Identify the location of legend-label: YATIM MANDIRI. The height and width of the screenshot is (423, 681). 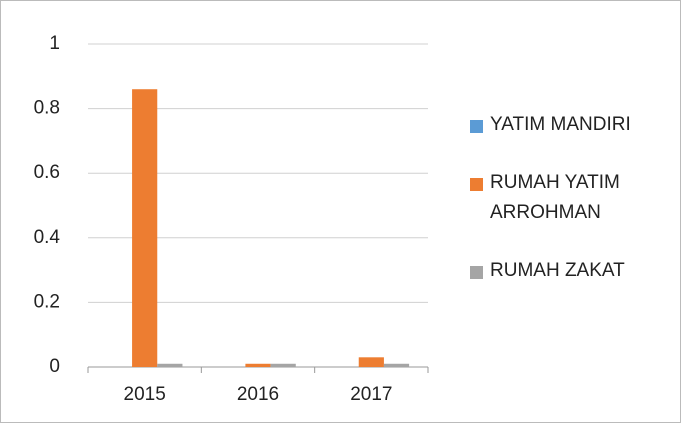
(560, 124).